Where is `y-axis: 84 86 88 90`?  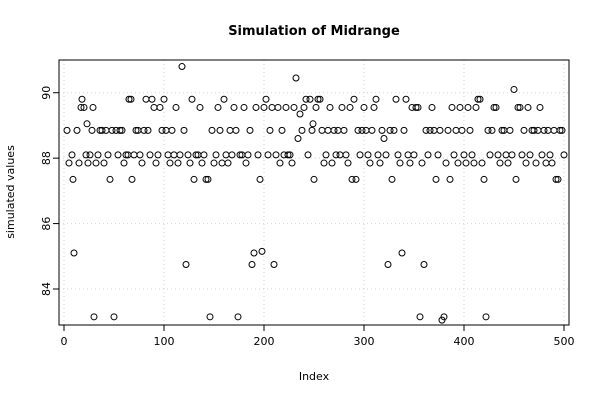
y-axis: 84 86 88 90 is located at coordinates (49, 191).